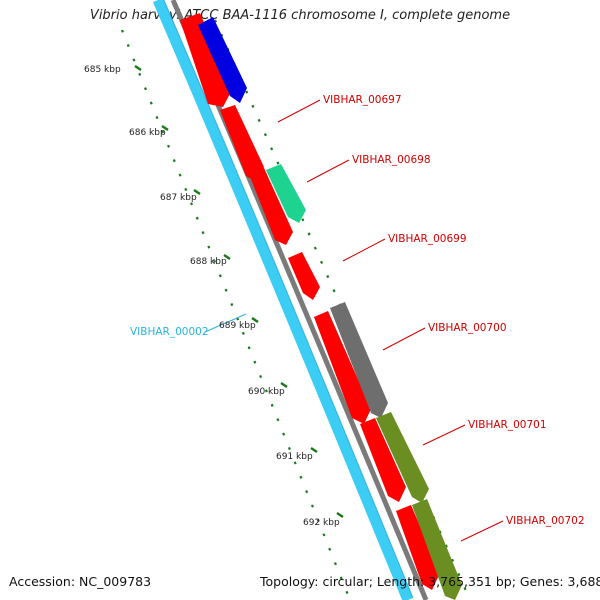  What do you see at coordinates (208, 262) in the screenshot?
I see `tick-label: 688 kbp` at bounding box center [208, 262].